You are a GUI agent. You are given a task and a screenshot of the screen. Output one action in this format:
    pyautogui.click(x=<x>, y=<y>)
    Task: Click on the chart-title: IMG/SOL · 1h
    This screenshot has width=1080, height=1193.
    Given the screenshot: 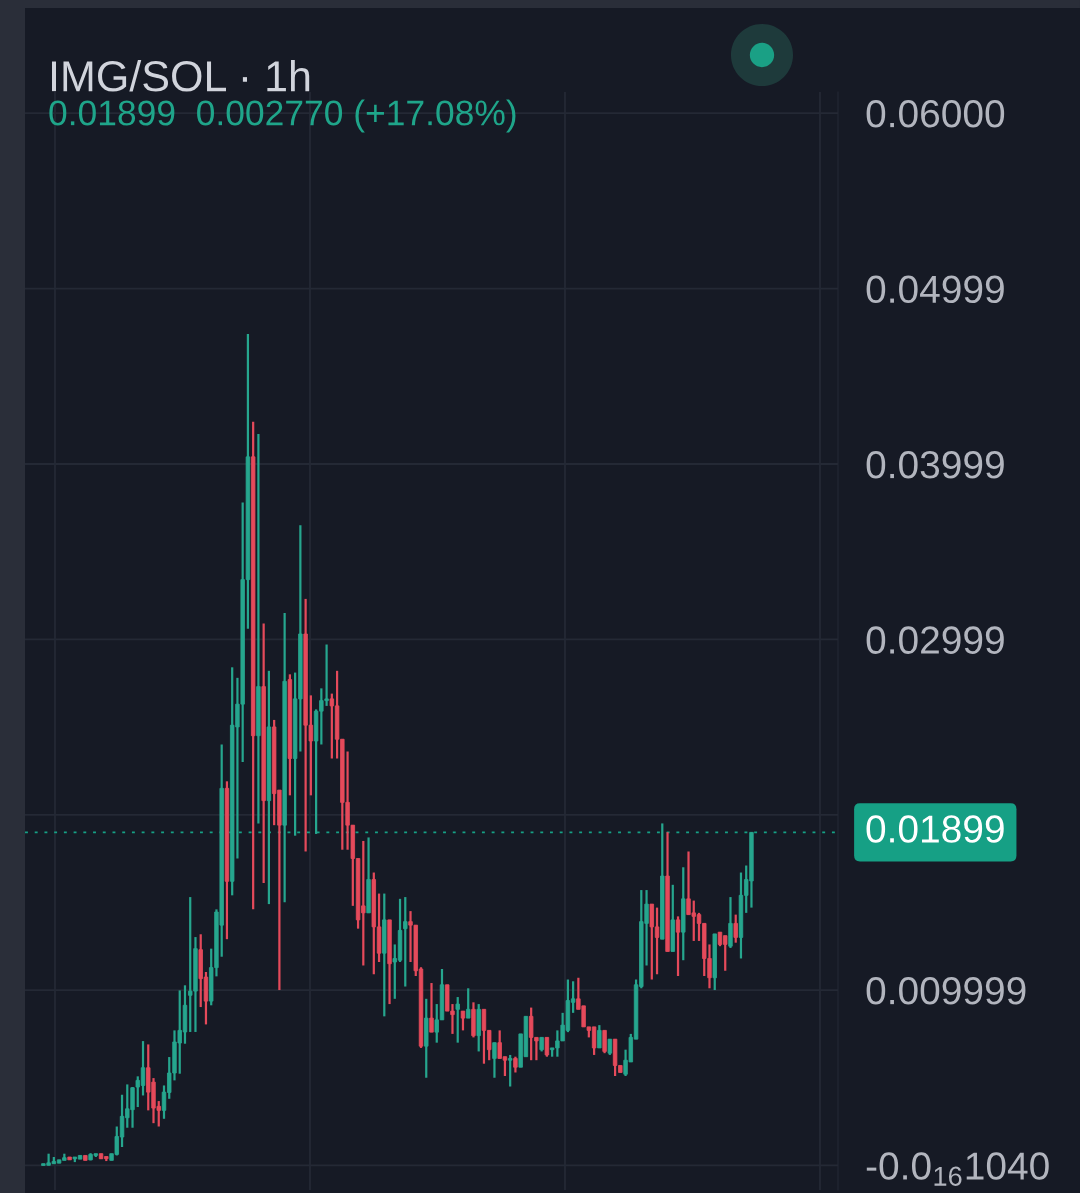 What is the action you would take?
    pyautogui.click(x=180, y=75)
    